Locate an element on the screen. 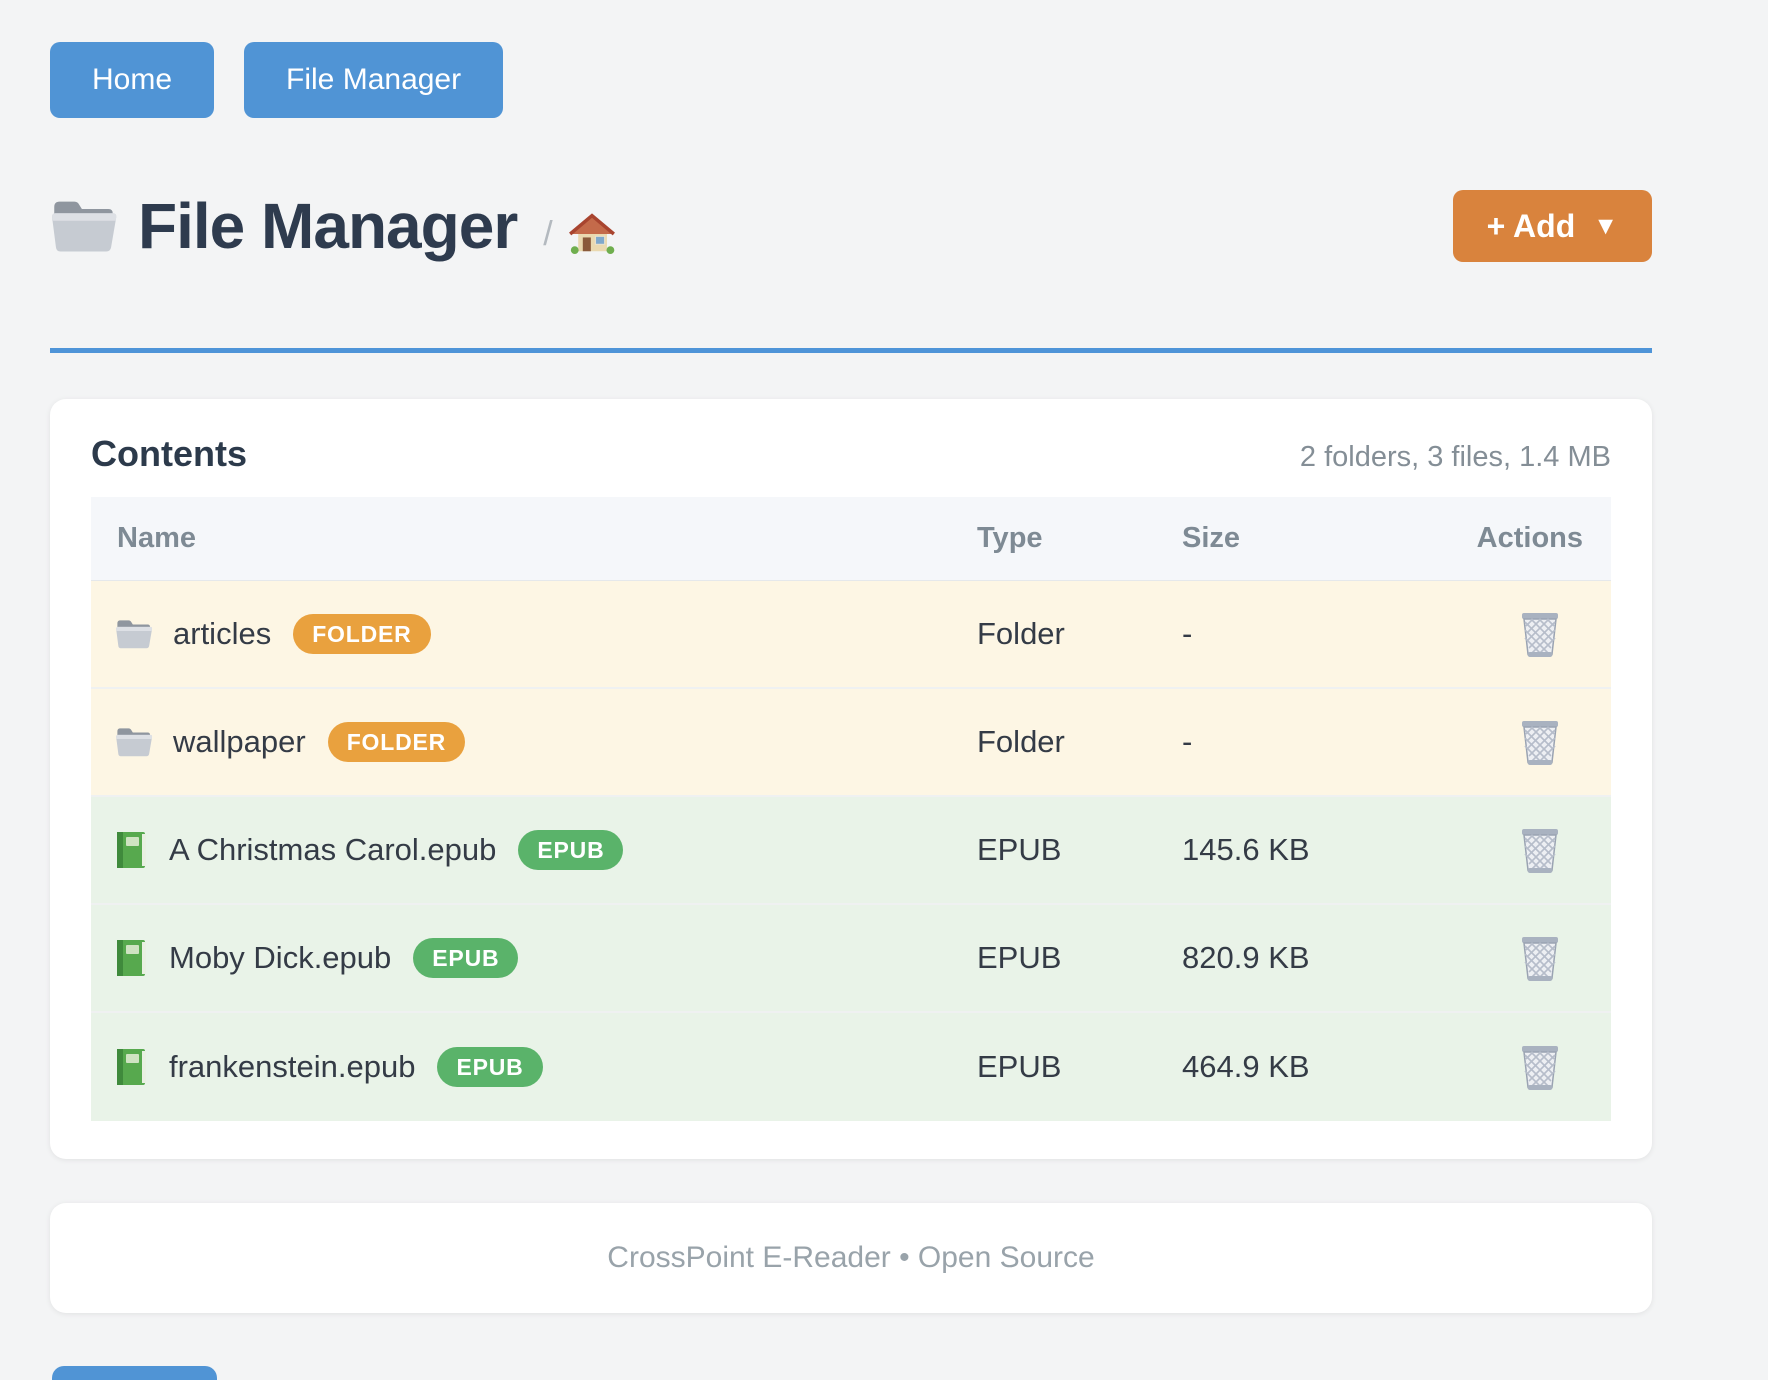 The width and height of the screenshot is (1768, 1380). nav-file-manager-button: File Manager is located at coordinates (374, 80).